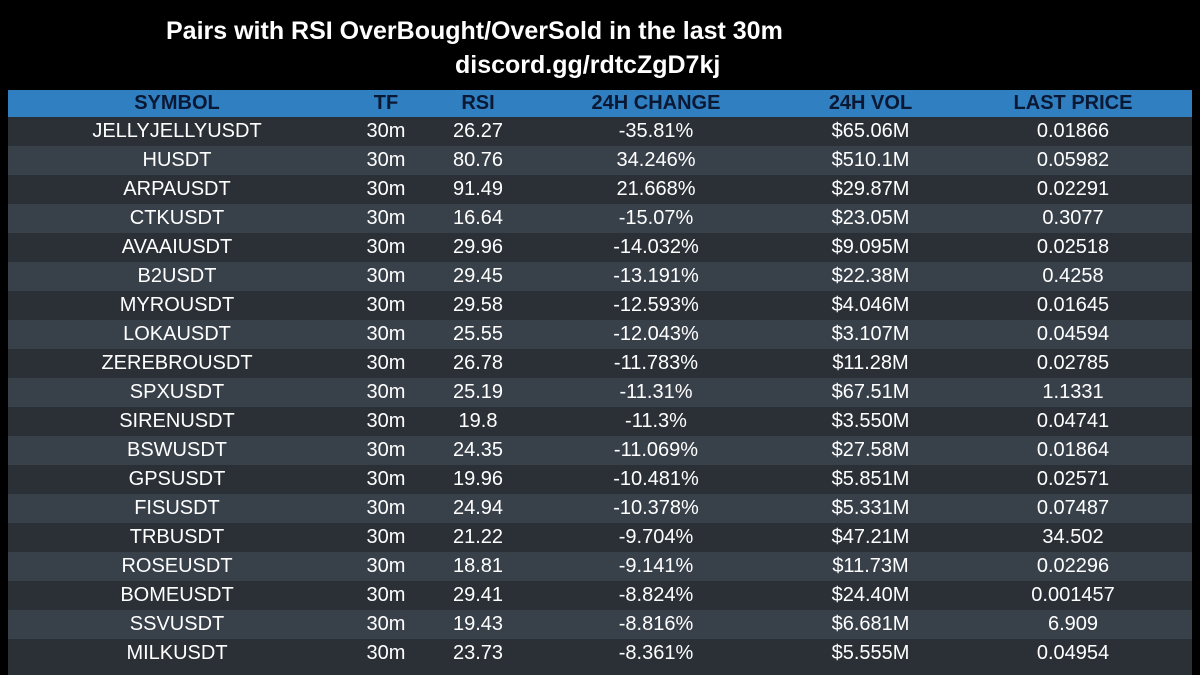 This screenshot has width=1200, height=675. I want to click on cell-rsi: 29.96, so click(478, 247).